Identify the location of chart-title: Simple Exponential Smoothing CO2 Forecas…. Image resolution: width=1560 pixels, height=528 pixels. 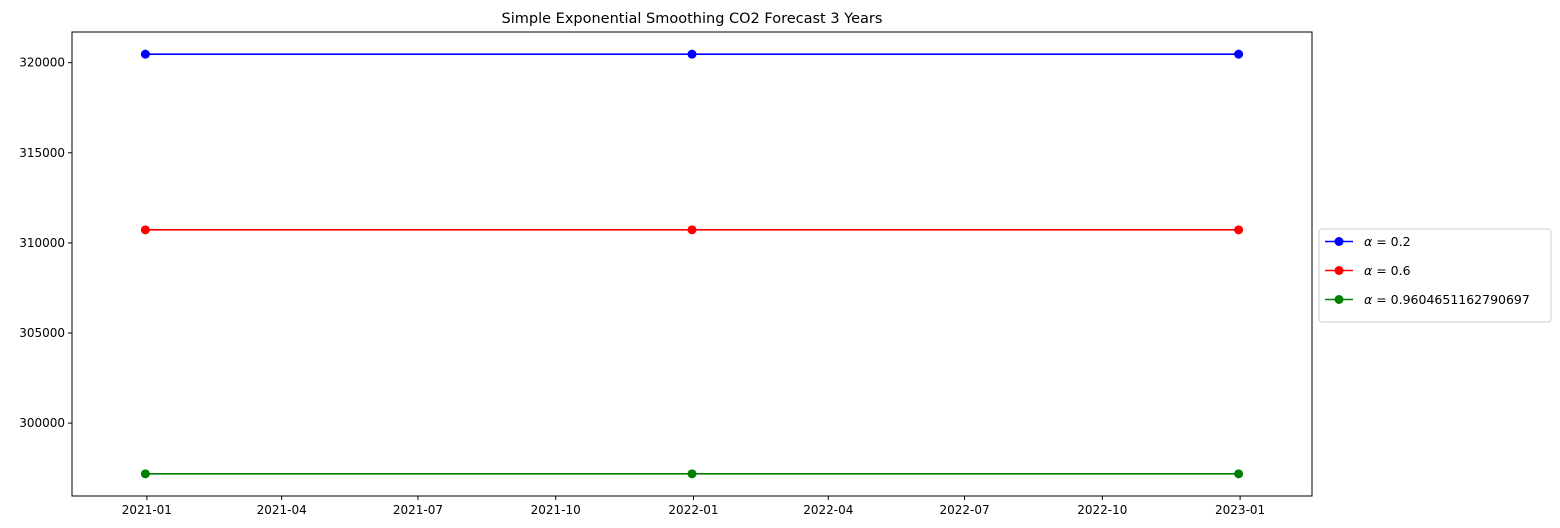
(692, 19).